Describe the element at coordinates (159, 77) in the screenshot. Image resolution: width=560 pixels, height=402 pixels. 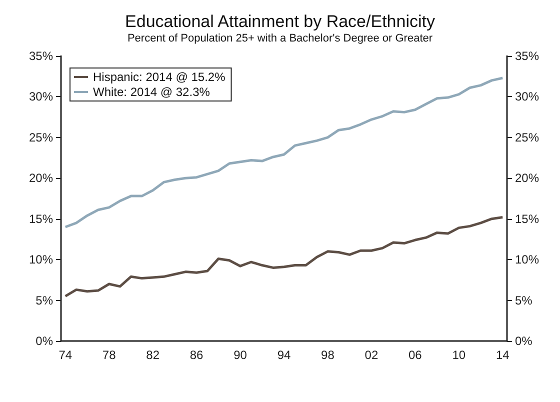
I see `legend-label: Hispanic: 2014 @ 15.2%` at that location.